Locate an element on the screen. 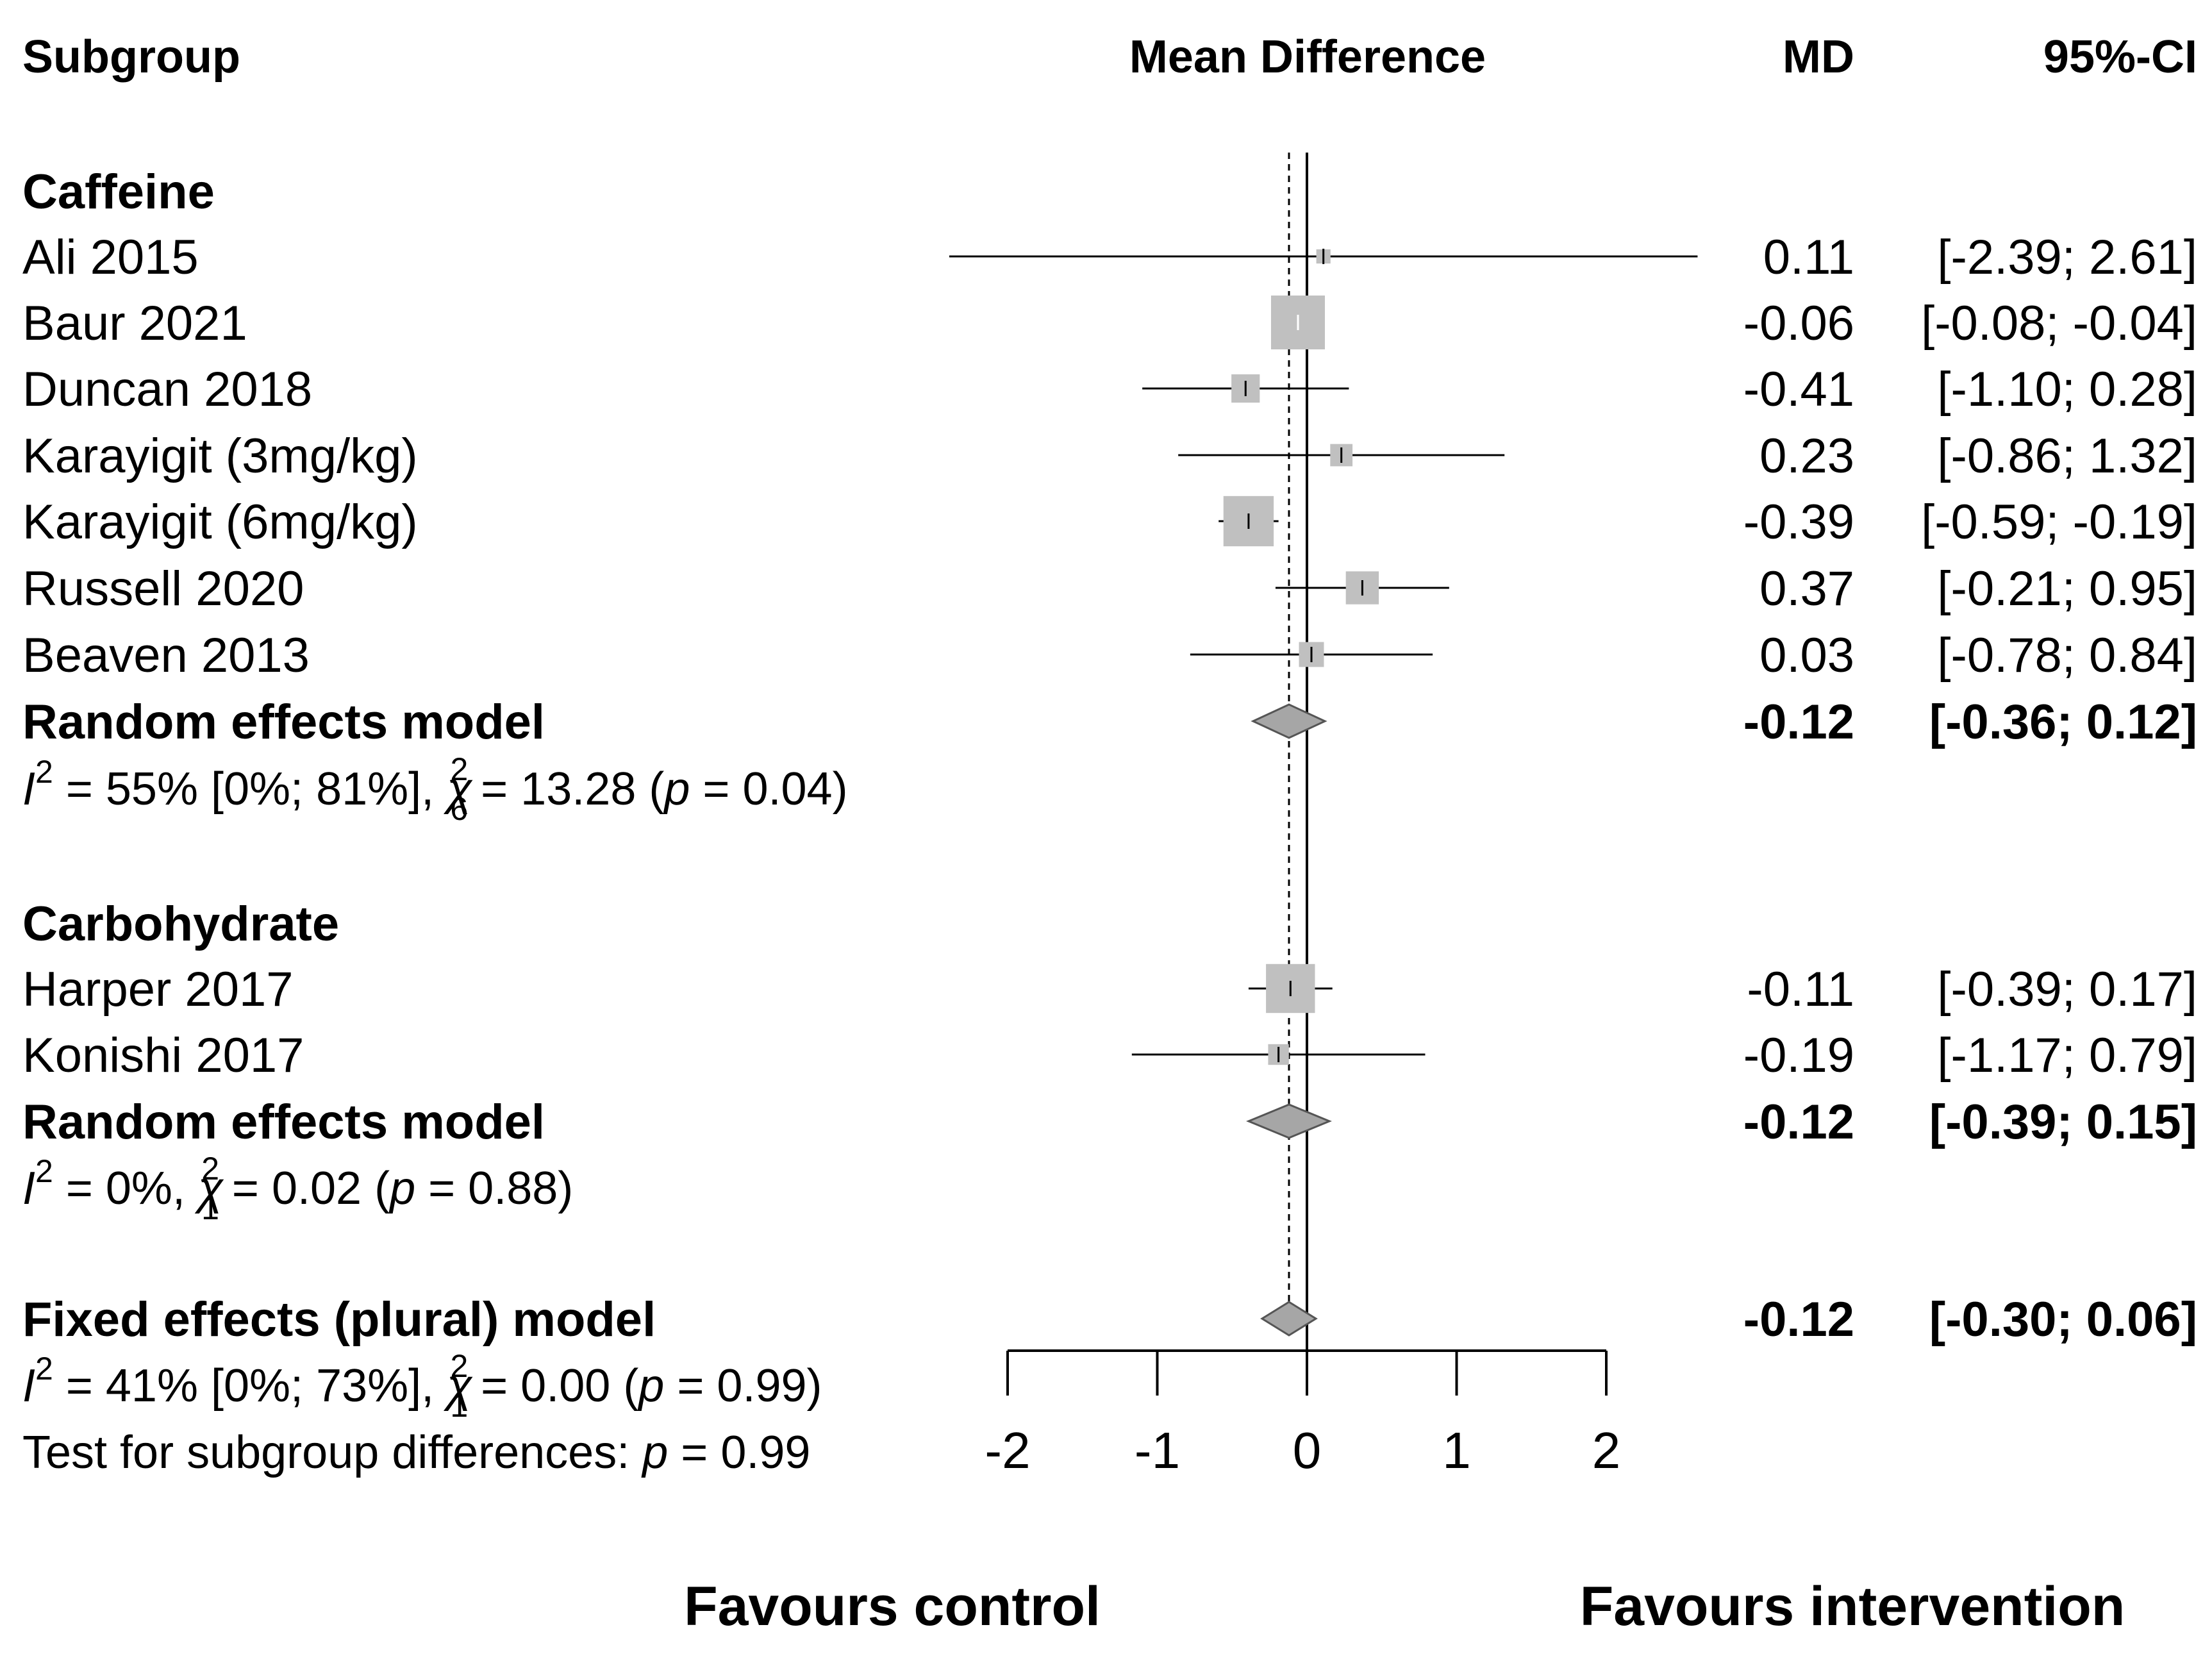 The width and height of the screenshot is (2212, 1668). p-value: = 0.99 is located at coordinates (739, 1452).